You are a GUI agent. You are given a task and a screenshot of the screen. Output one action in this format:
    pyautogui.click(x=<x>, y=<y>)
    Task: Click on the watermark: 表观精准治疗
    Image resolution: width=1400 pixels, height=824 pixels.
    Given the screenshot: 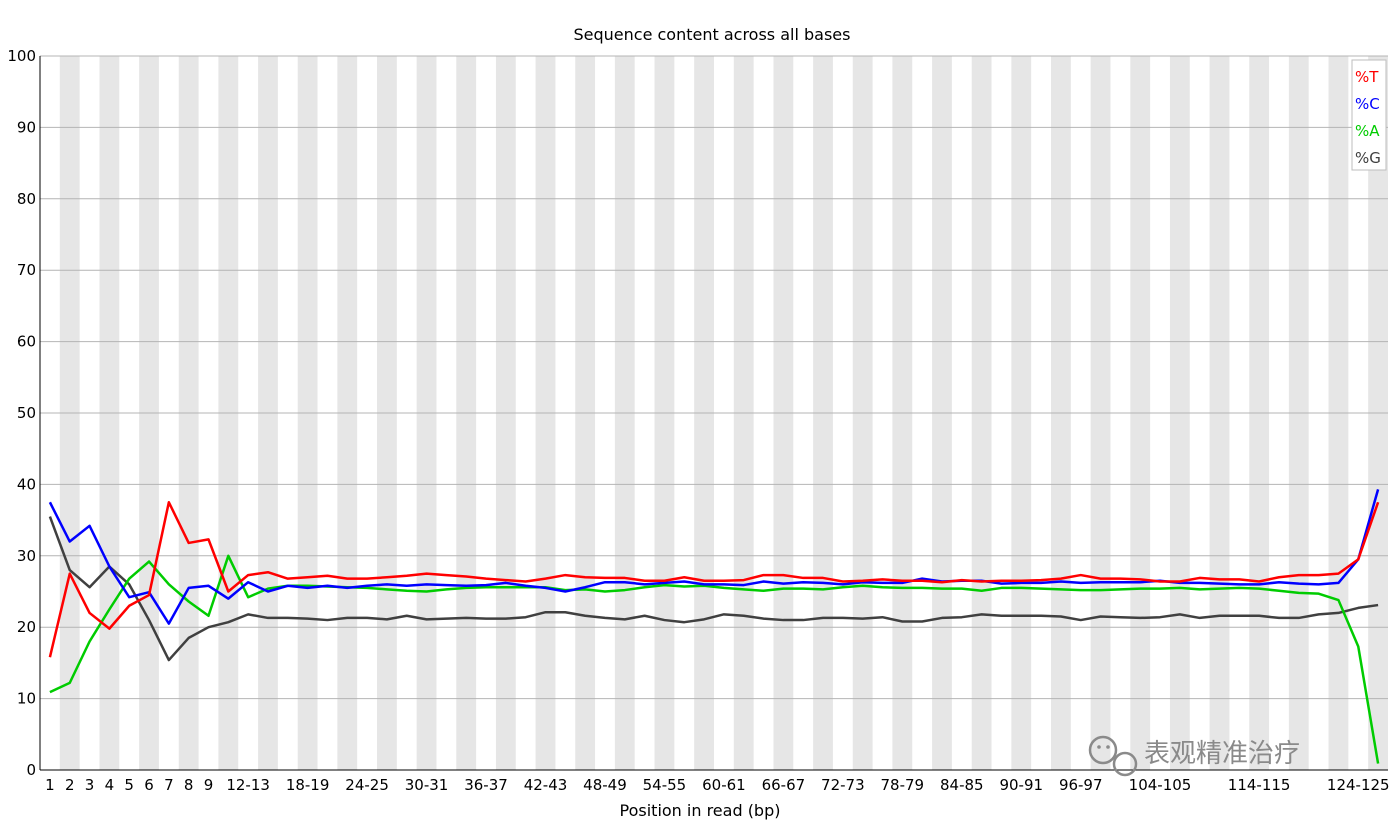 What is the action you would take?
    pyautogui.click(x=1194, y=756)
    